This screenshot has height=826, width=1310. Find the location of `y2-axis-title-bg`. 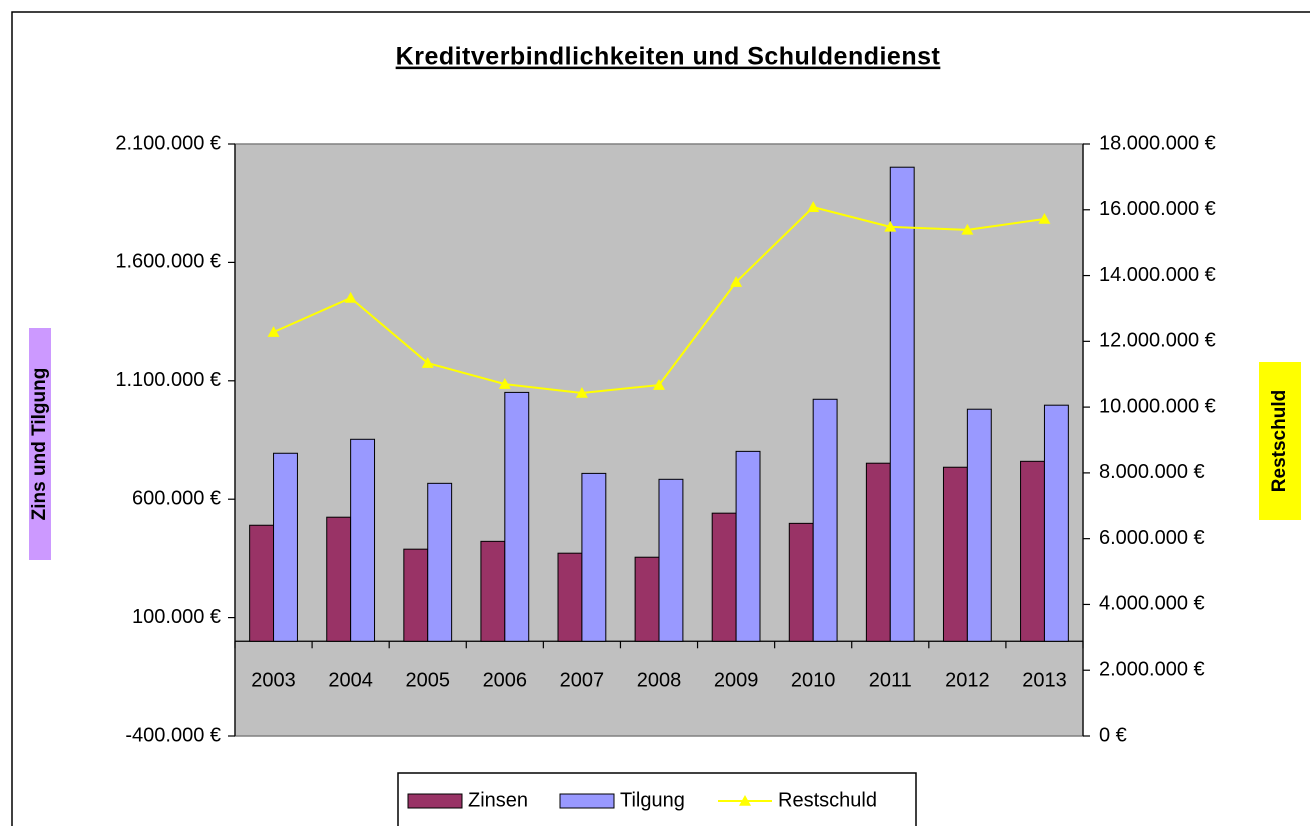

y2-axis-title-bg is located at coordinates (1280, 441).